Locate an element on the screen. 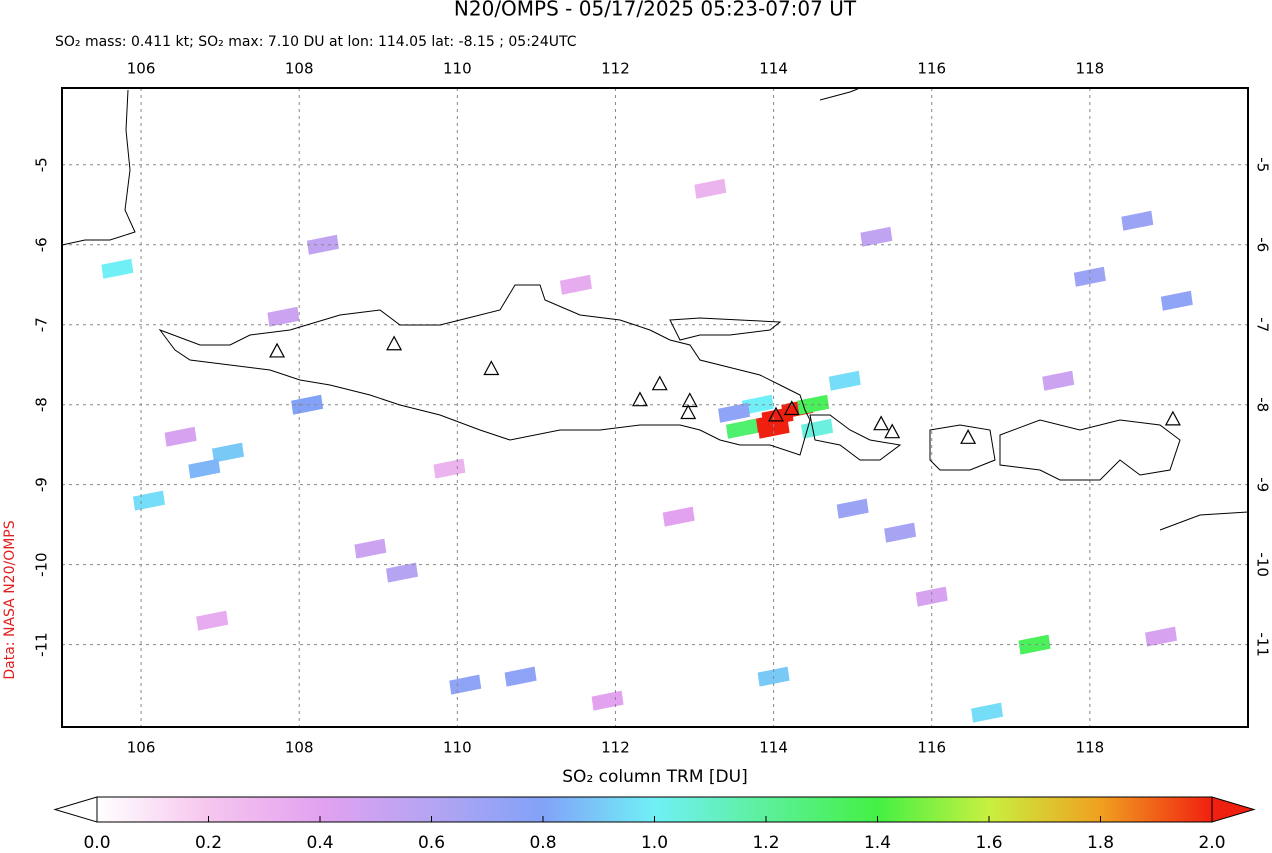 This screenshot has height=853, width=1272. colorbar-tick-label: 1.8 is located at coordinates (1100, 843).